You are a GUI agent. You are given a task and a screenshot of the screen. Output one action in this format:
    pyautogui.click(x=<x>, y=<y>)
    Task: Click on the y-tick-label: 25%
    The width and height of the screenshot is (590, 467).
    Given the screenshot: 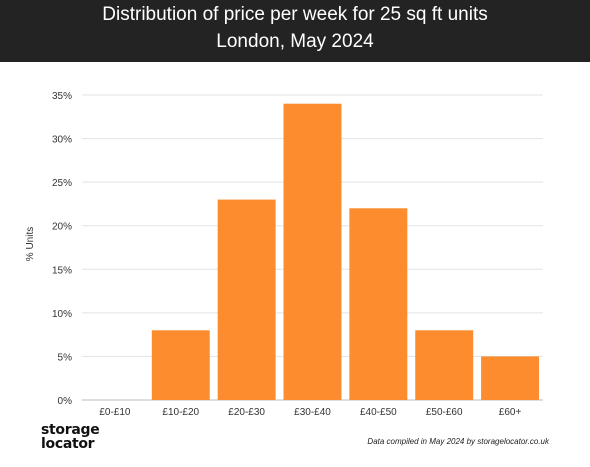 What is the action you would take?
    pyautogui.click(x=62, y=183)
    